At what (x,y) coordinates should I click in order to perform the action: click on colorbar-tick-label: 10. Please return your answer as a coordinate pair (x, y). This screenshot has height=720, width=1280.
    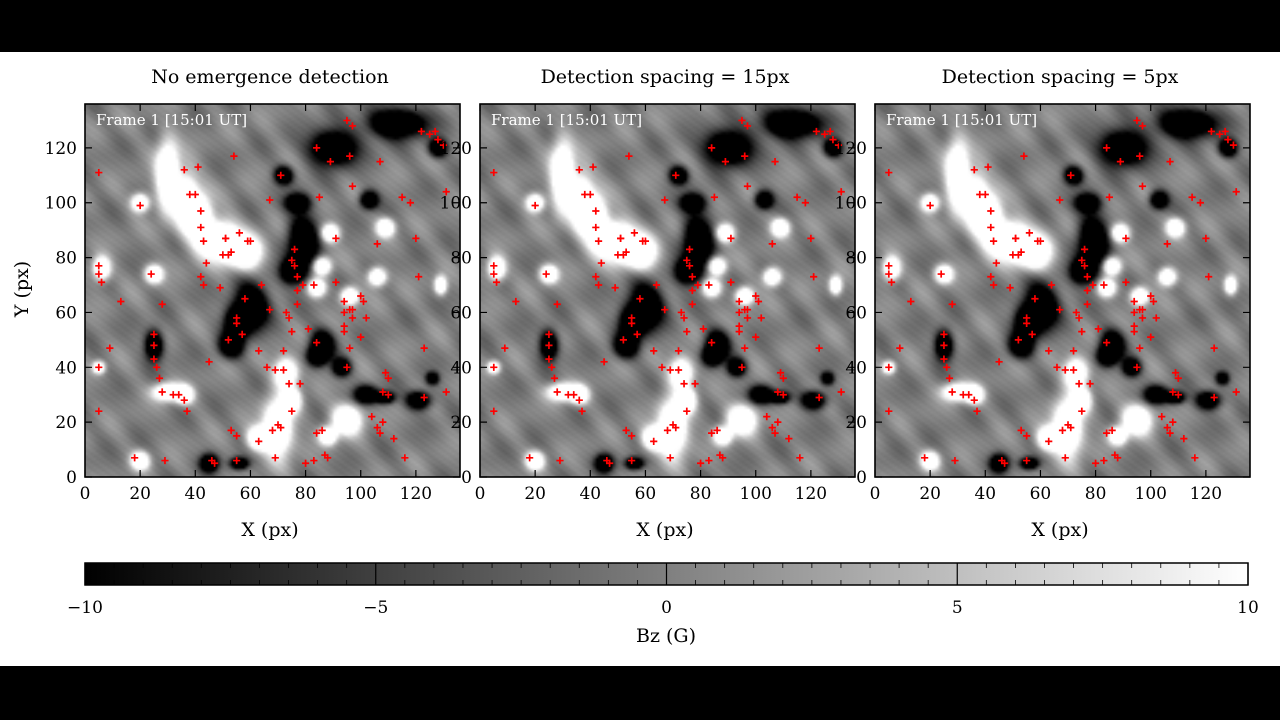
    Looking at the image, I should click on (1248, 608).